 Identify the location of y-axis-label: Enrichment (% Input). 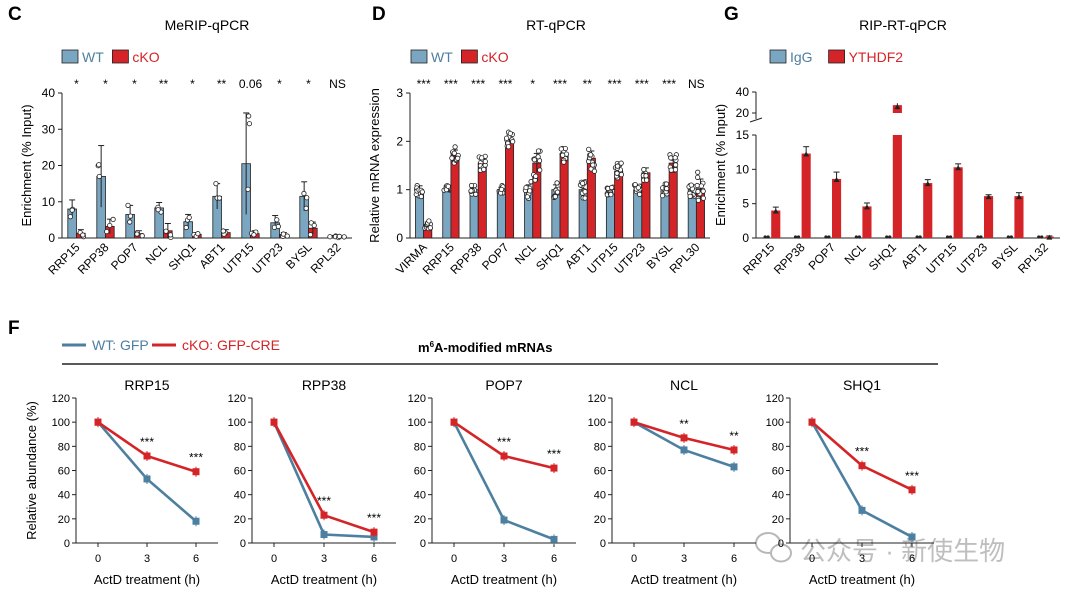
(720, 165).